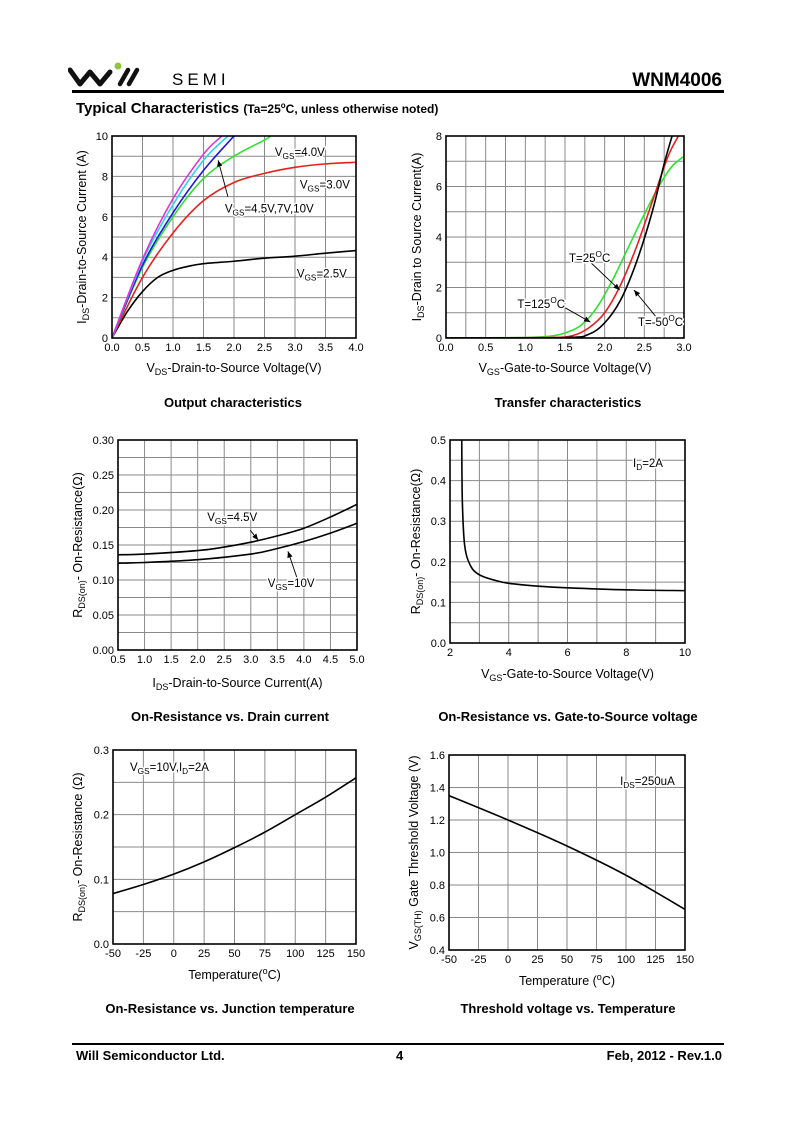 The height and width of the screenshot is (1132, 800). What do you see at coordinates (685, 960) in the screenshot?
I see `x-tick-label: 150` at bounding box center [685, 960].